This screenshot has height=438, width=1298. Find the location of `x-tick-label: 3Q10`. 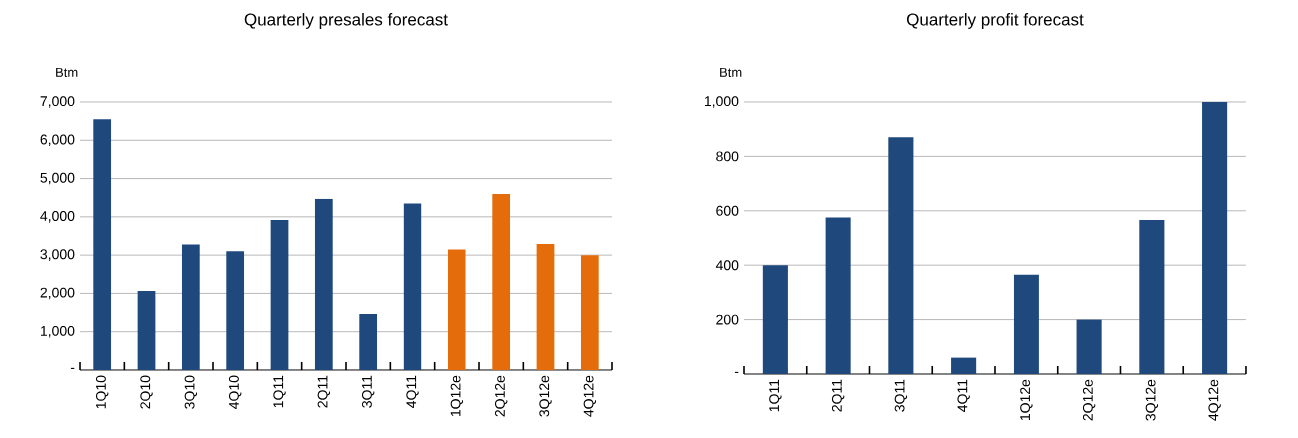

x-tick-label: 3Q10 is located at coordinates (191, 392).